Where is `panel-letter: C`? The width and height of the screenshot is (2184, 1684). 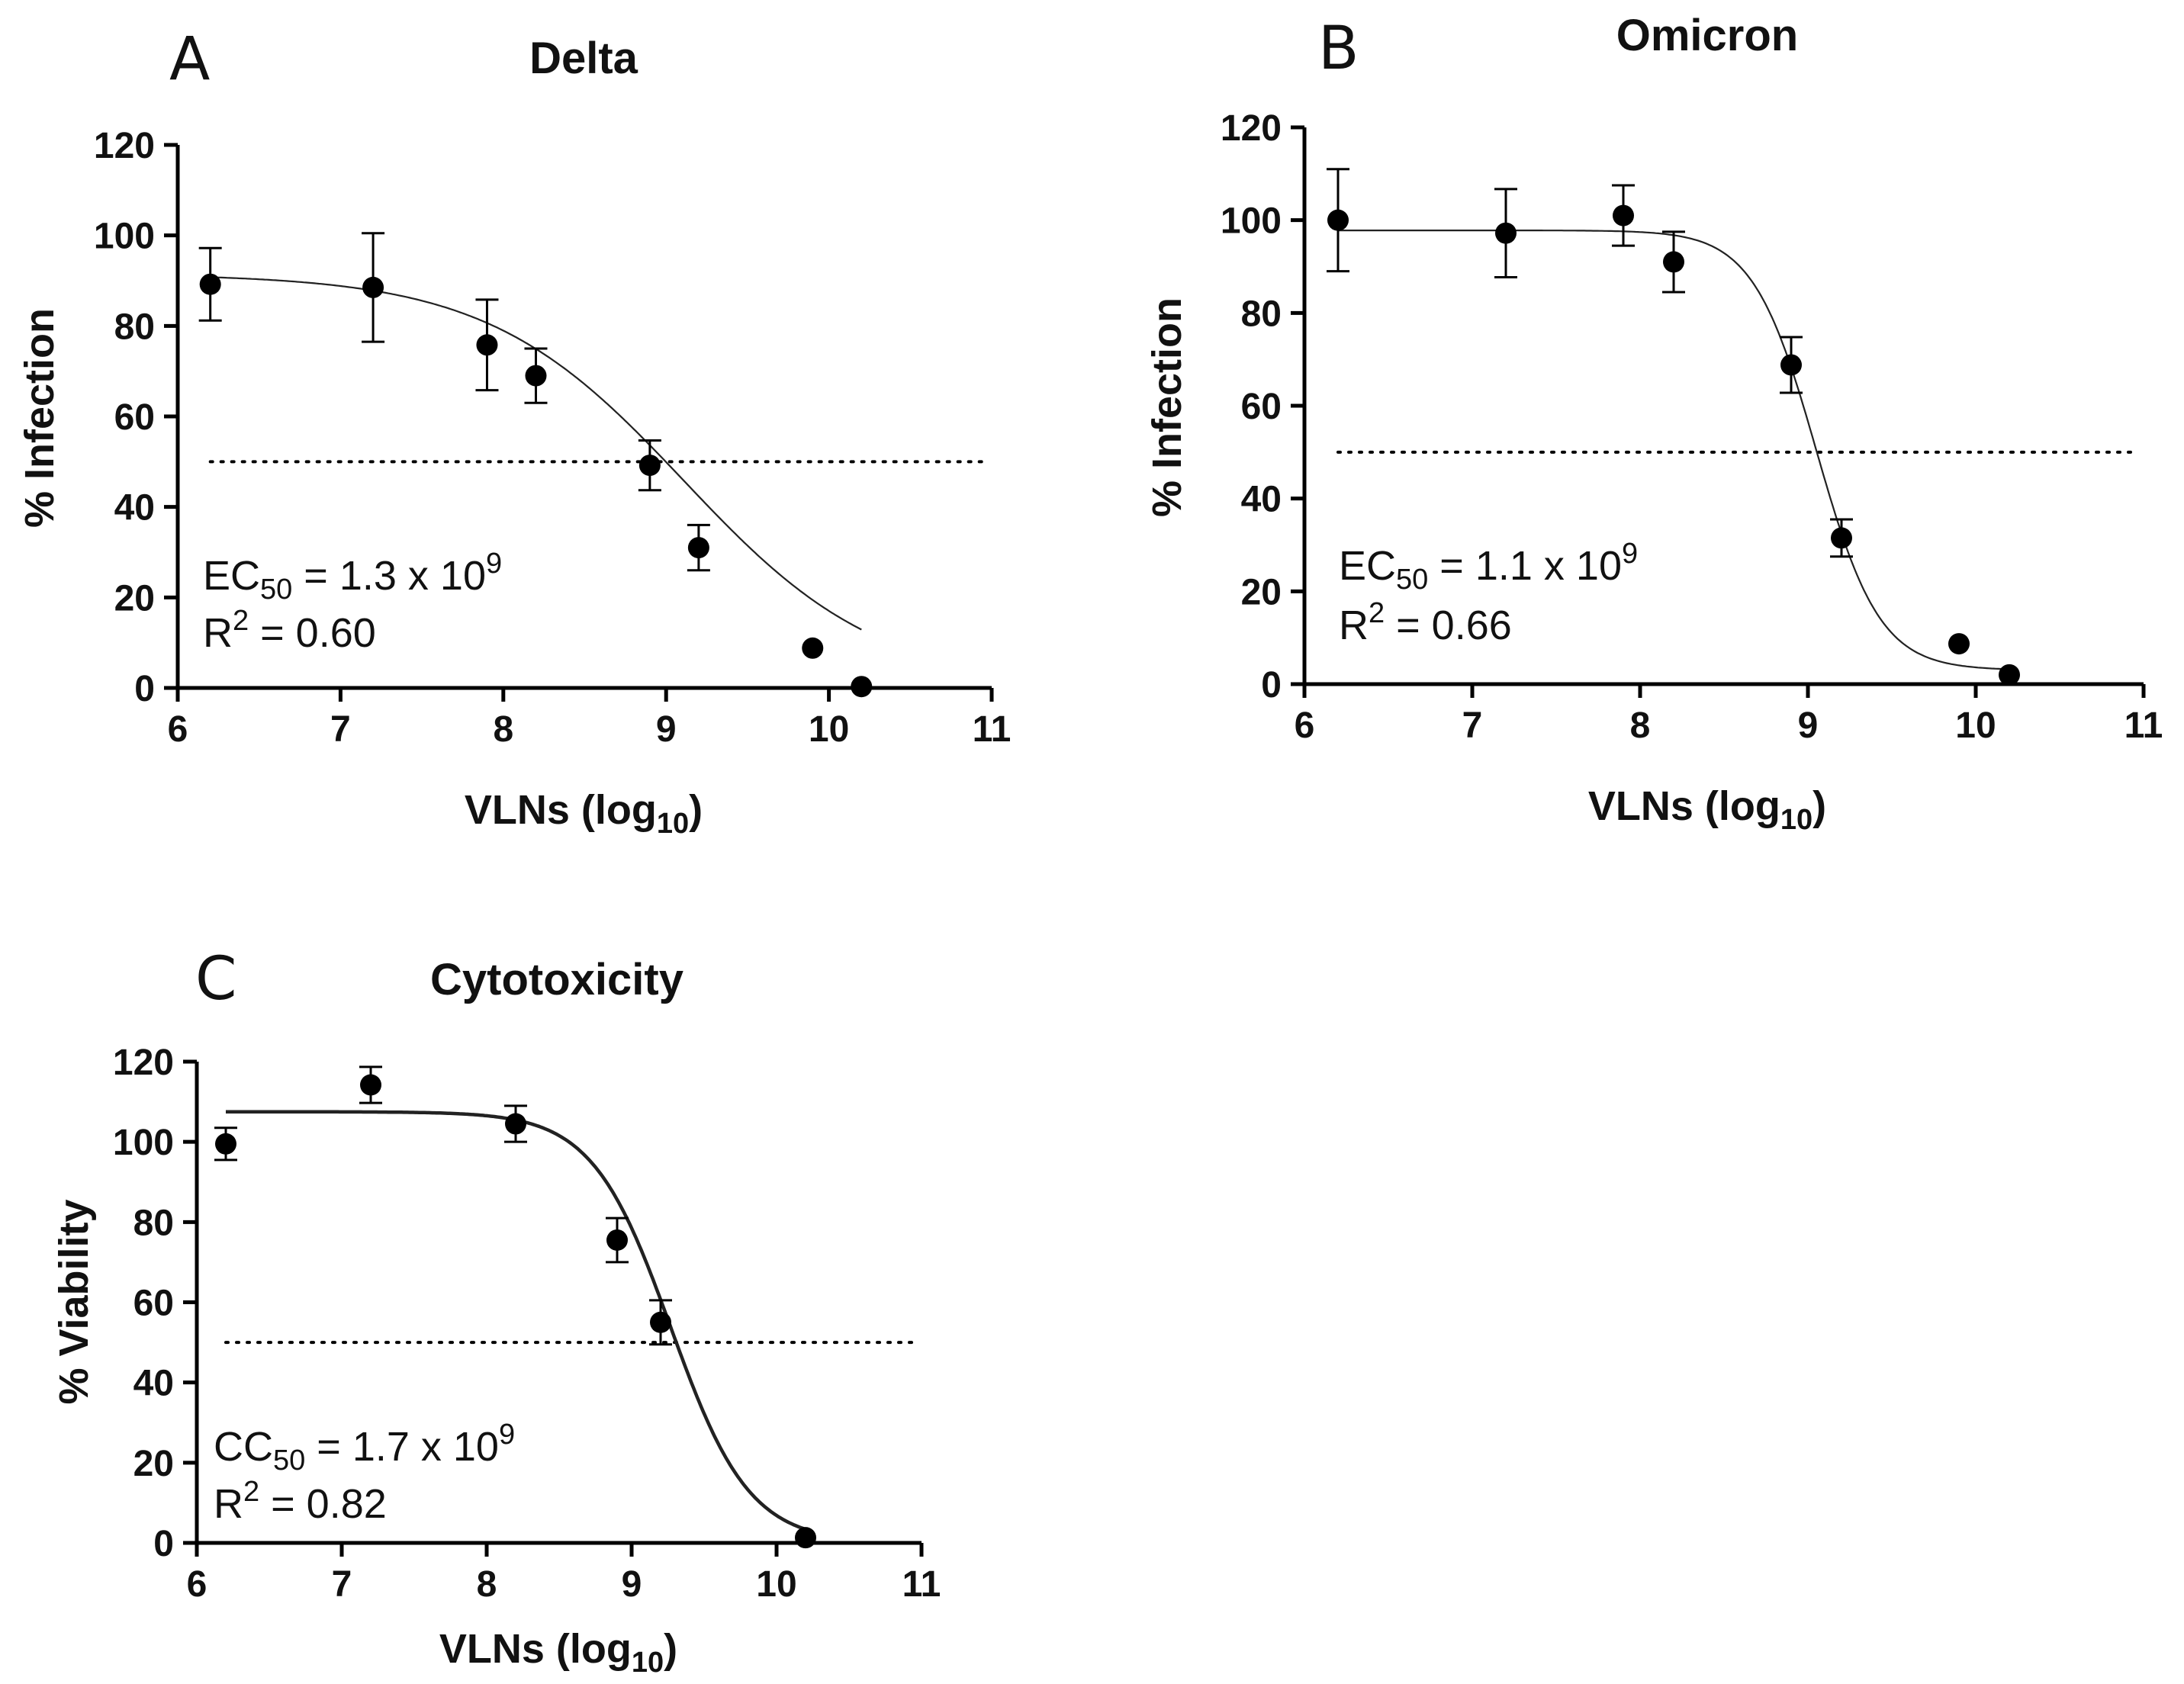
panel-letter: C is located at coordinates (215, 979).